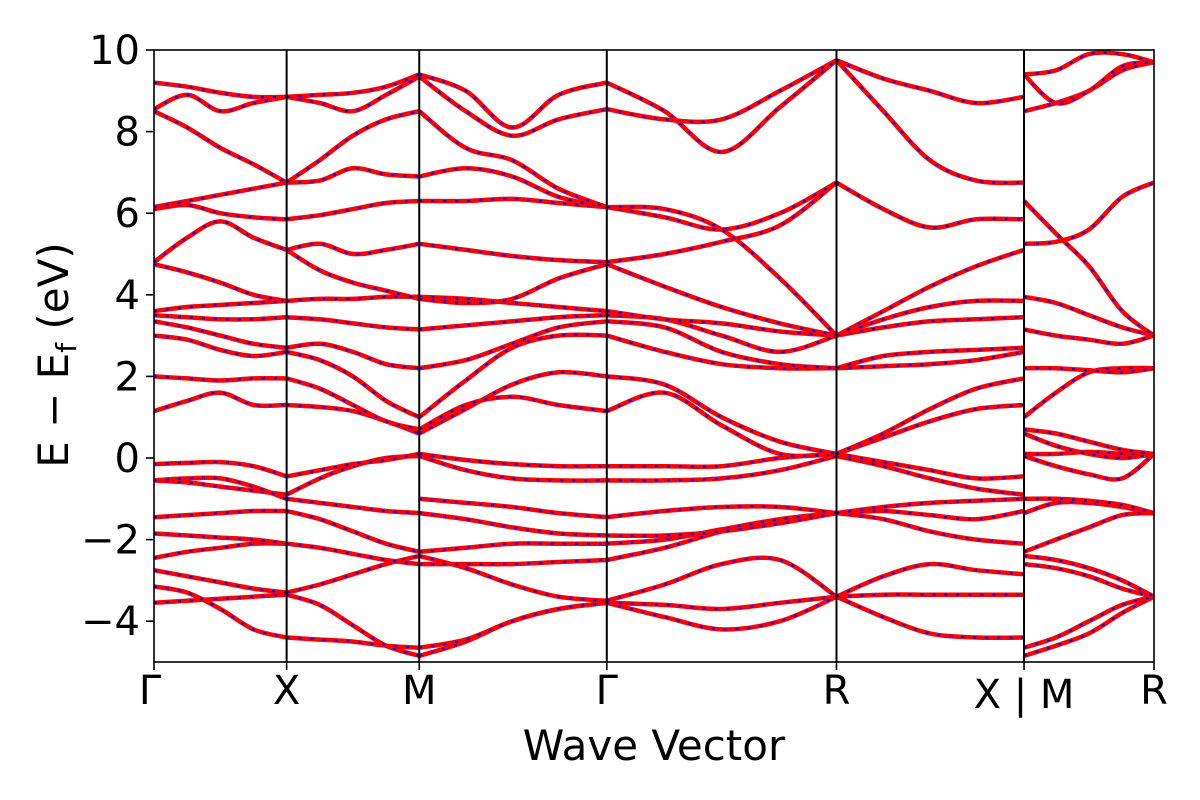 This screenshot has width=1200, height=800. I want to click on band-blue-seg4-b12, so click(930, 326).